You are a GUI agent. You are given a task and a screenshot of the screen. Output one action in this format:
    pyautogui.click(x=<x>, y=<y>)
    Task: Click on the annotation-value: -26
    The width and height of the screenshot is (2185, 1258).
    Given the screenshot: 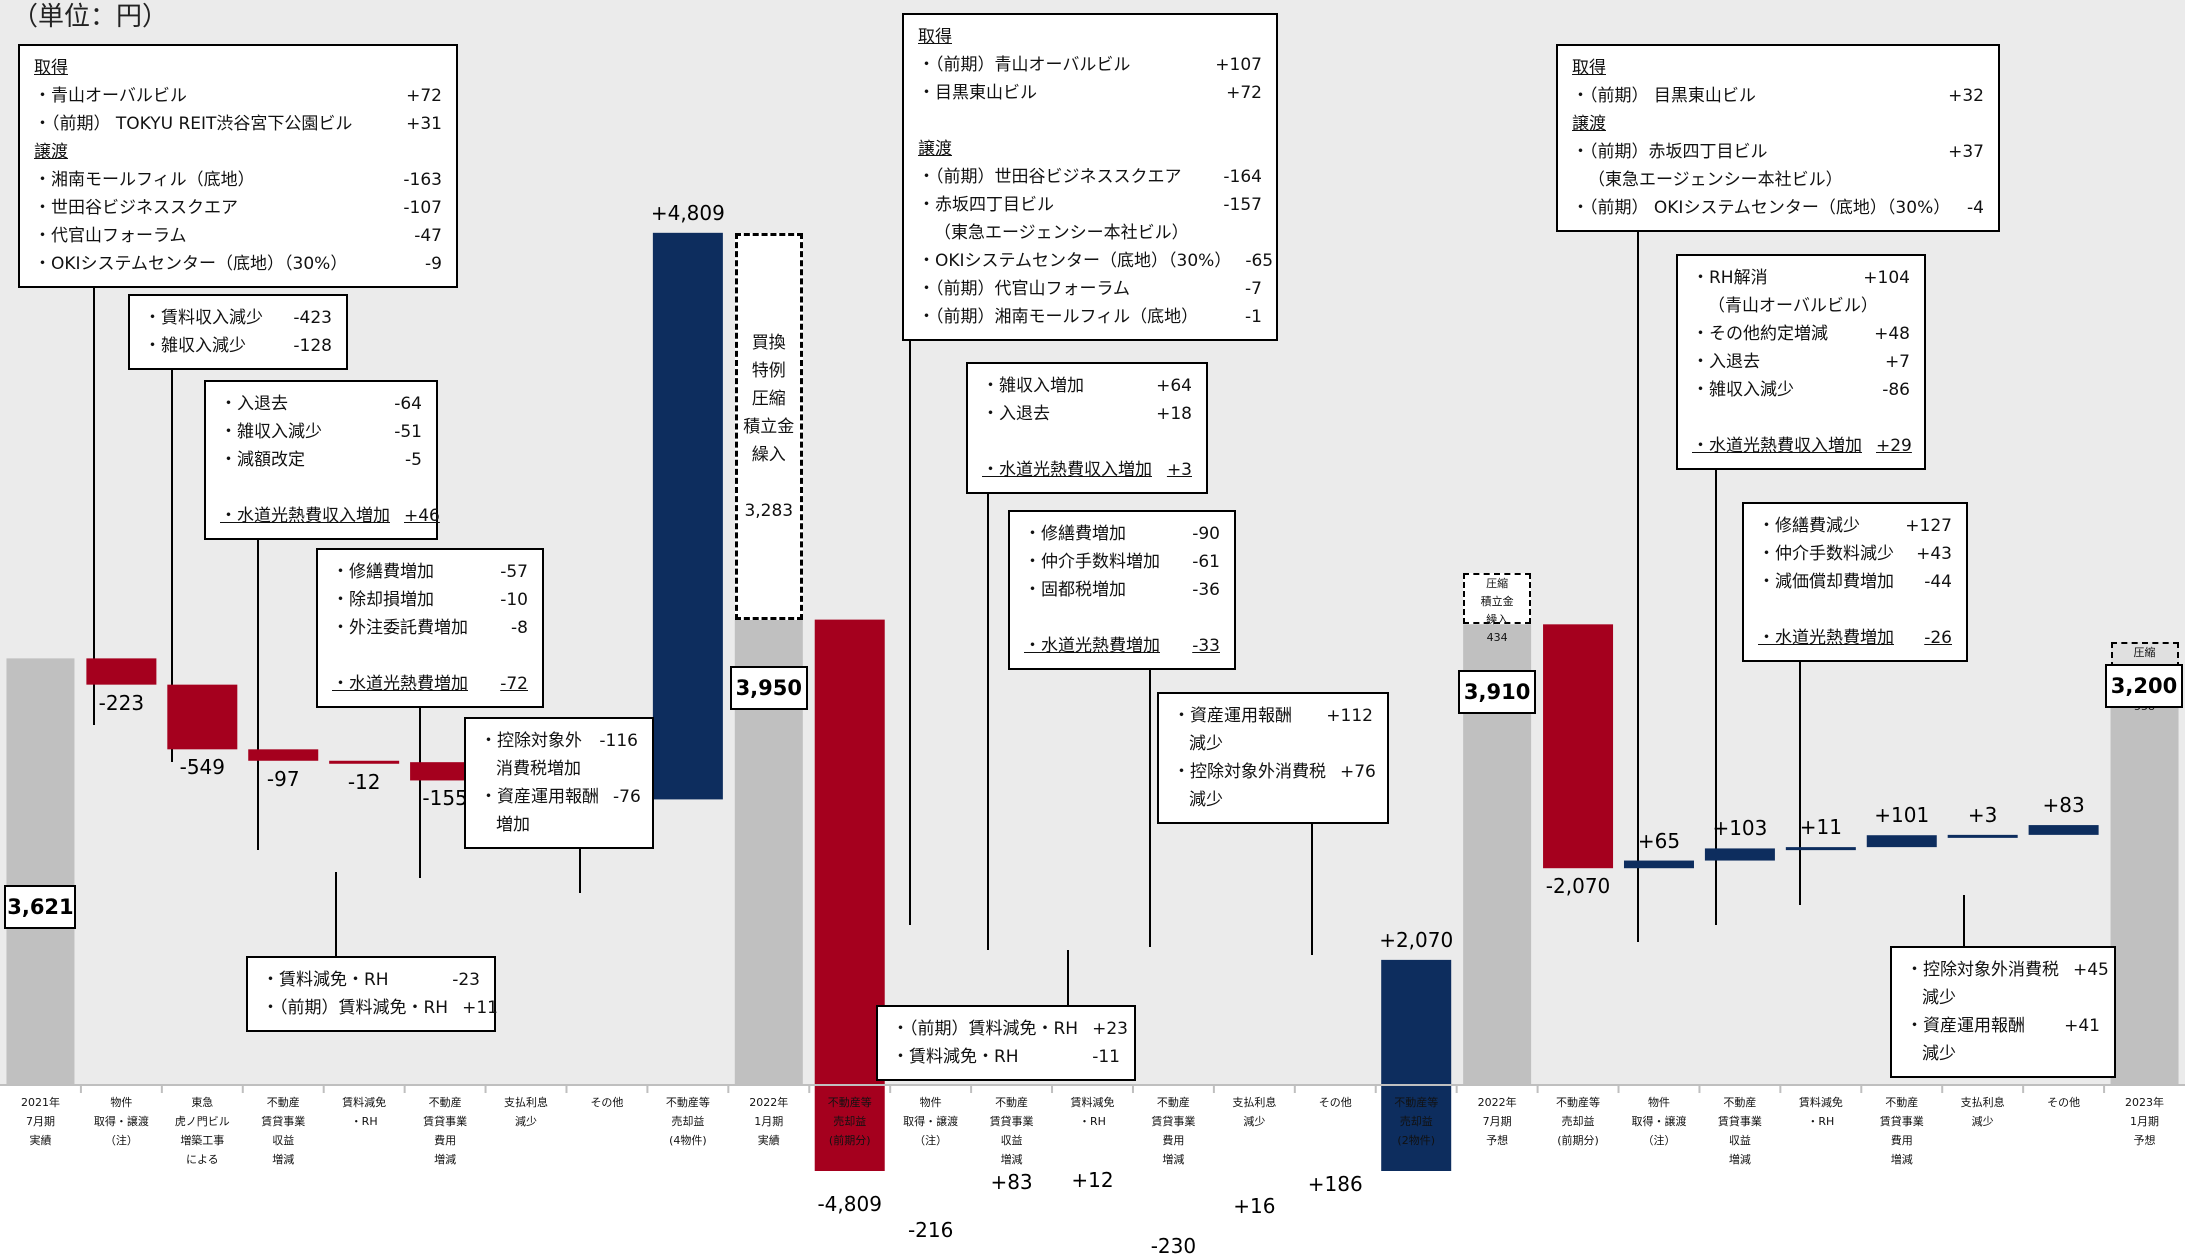 What is the action you would take?
    pyautogui.click(x=1938, y=638)
    